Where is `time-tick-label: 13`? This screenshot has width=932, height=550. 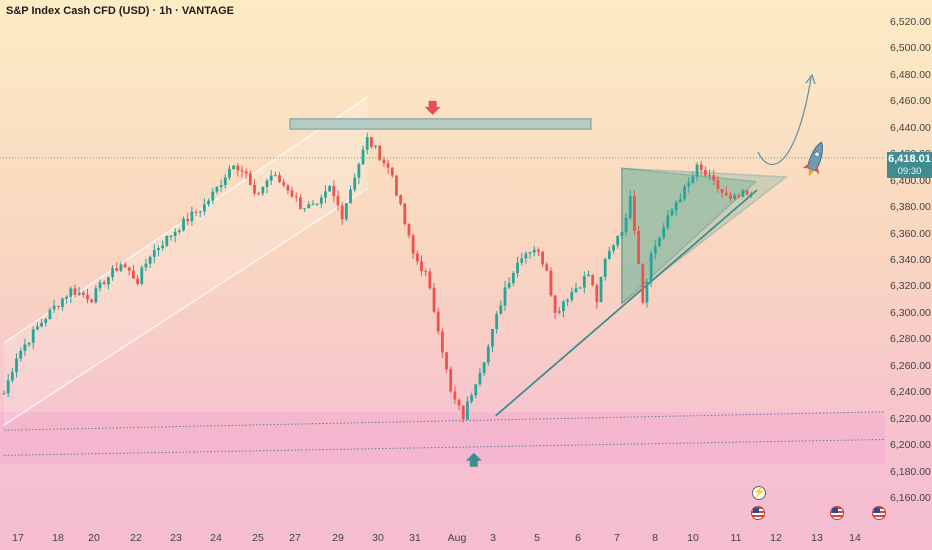 time-tick-label: 13 is located at coordinates (817, 538).